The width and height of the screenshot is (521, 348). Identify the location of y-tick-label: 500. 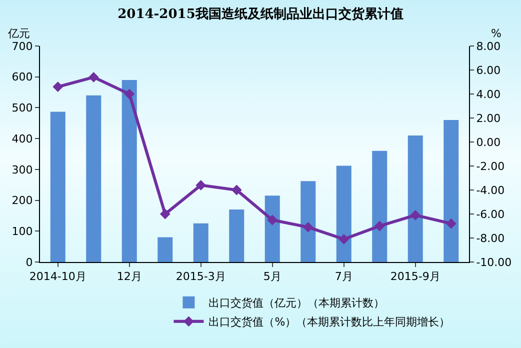
(22, 108).